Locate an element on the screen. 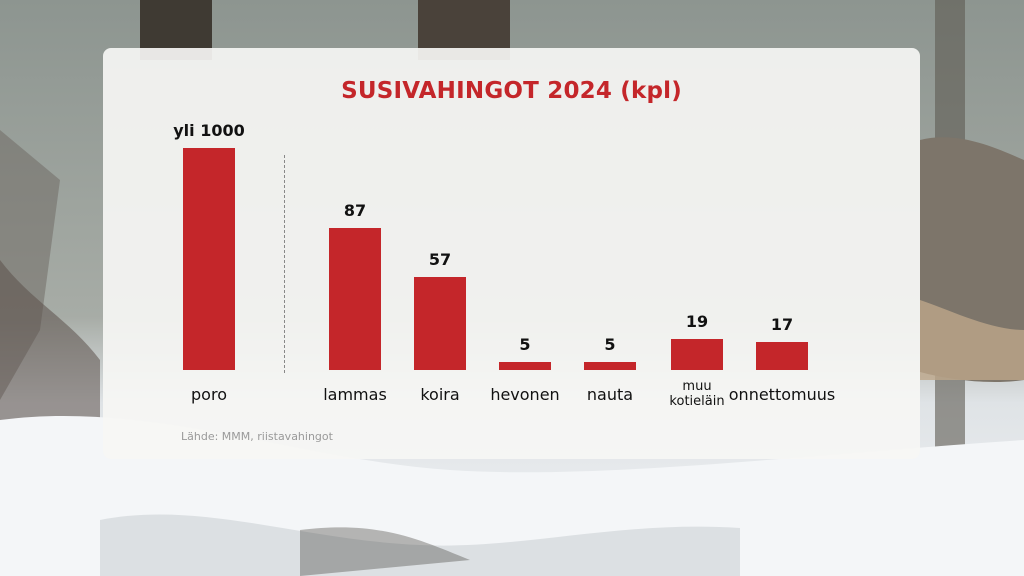  chart-title: SUSIVAHINGOT 2024 (kpl) is located at coordinates (511, 91).